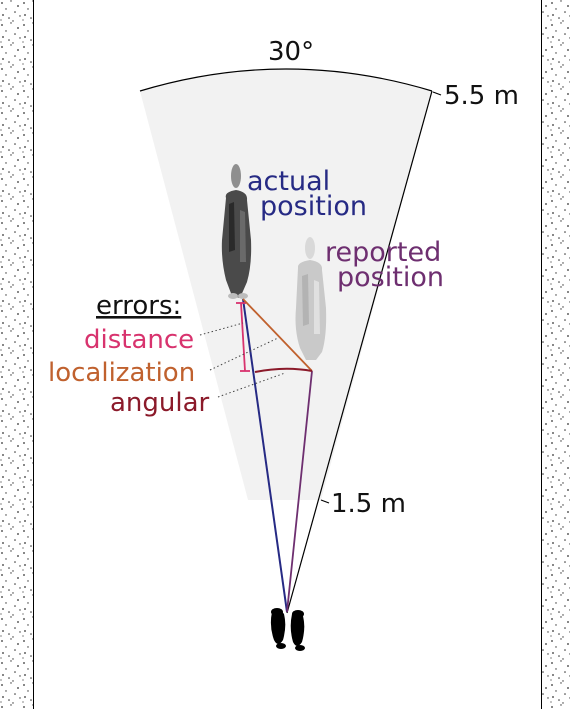 This screenshot has height=709, width=570. What do you see at coordinates (325, 501) in the screenshot?
I see `near-range-tick` at bounding box center [325, 501].